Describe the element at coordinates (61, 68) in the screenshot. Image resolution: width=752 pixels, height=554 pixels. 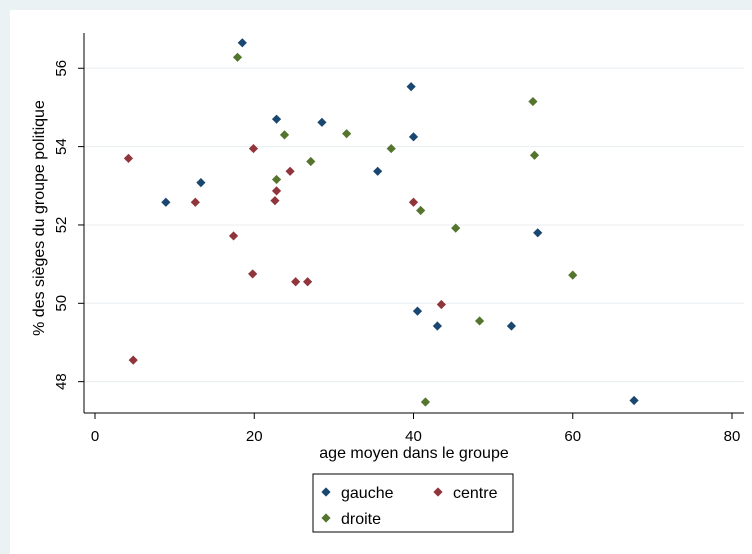
I see `y-tick-label: 56` at that location.